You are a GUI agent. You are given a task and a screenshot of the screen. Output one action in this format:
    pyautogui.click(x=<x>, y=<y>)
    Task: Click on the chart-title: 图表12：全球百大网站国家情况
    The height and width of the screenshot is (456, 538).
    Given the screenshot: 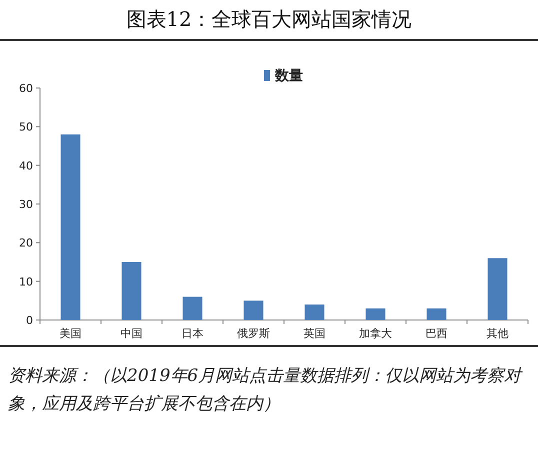 What is the action you would take?
    pyautogui.click(x=269, y=19)
    